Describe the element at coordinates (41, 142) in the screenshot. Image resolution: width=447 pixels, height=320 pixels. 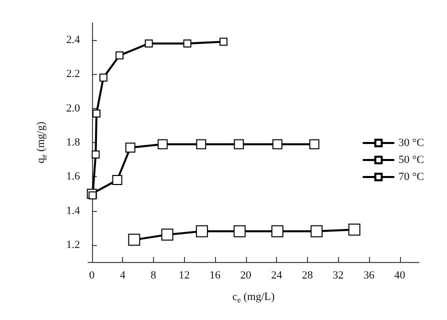
I see `y-axis-title: qe (mg/g)` at that location.